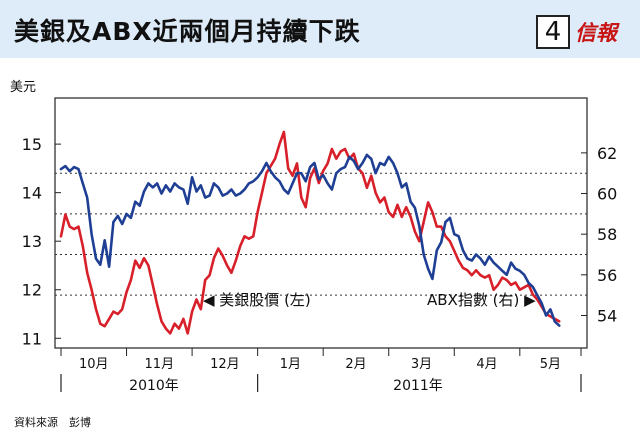 This screenshot has width=640, height=443. I want to click on left-tick-label: 11, so click(32, 338).